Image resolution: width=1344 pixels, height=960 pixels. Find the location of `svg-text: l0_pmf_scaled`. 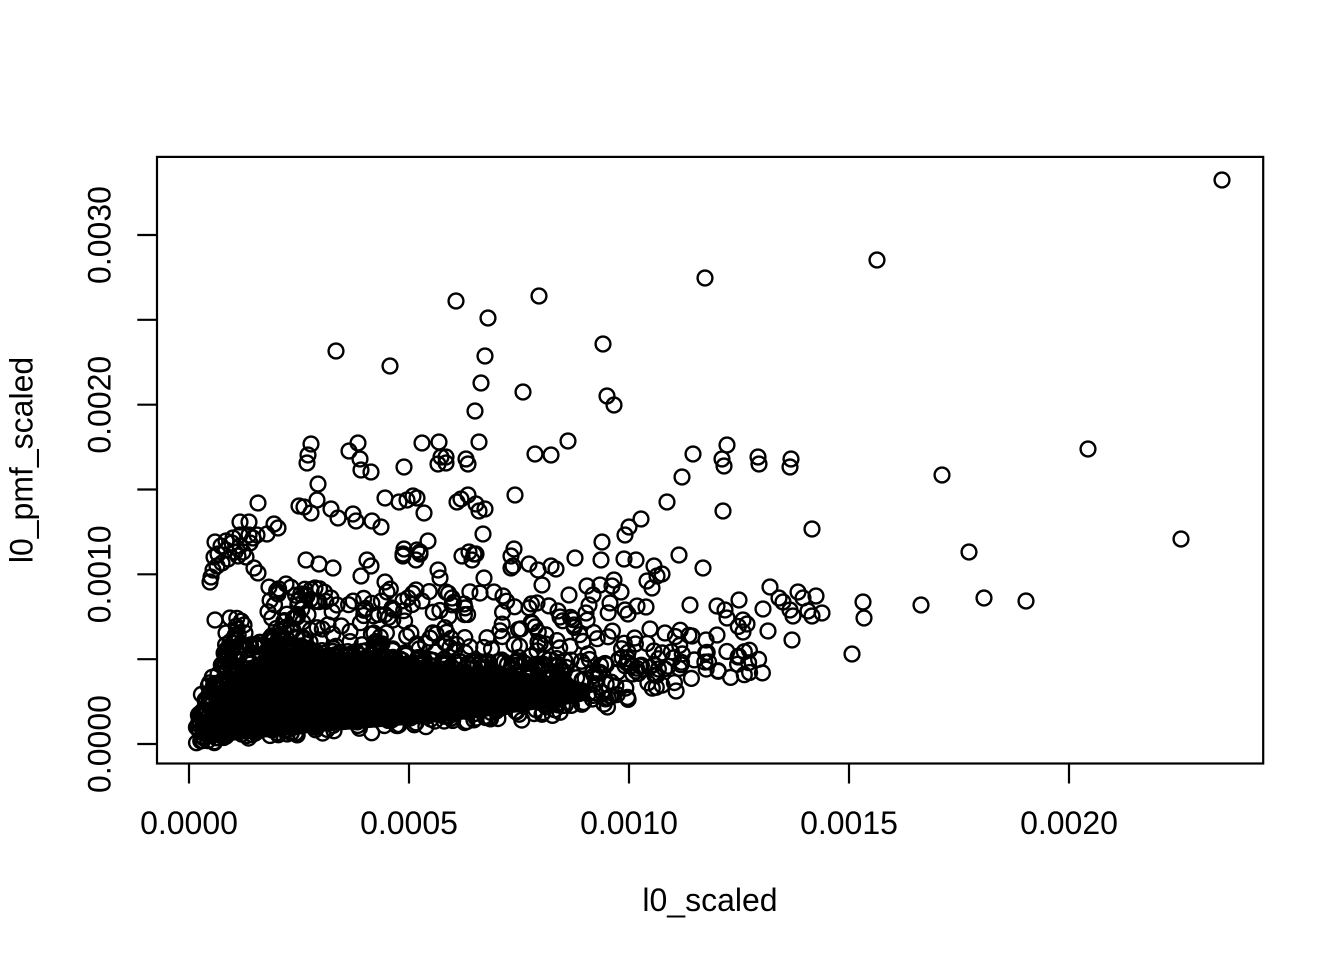

svg-text: l0_pmf_scaled is located at coordinates (22, 460).